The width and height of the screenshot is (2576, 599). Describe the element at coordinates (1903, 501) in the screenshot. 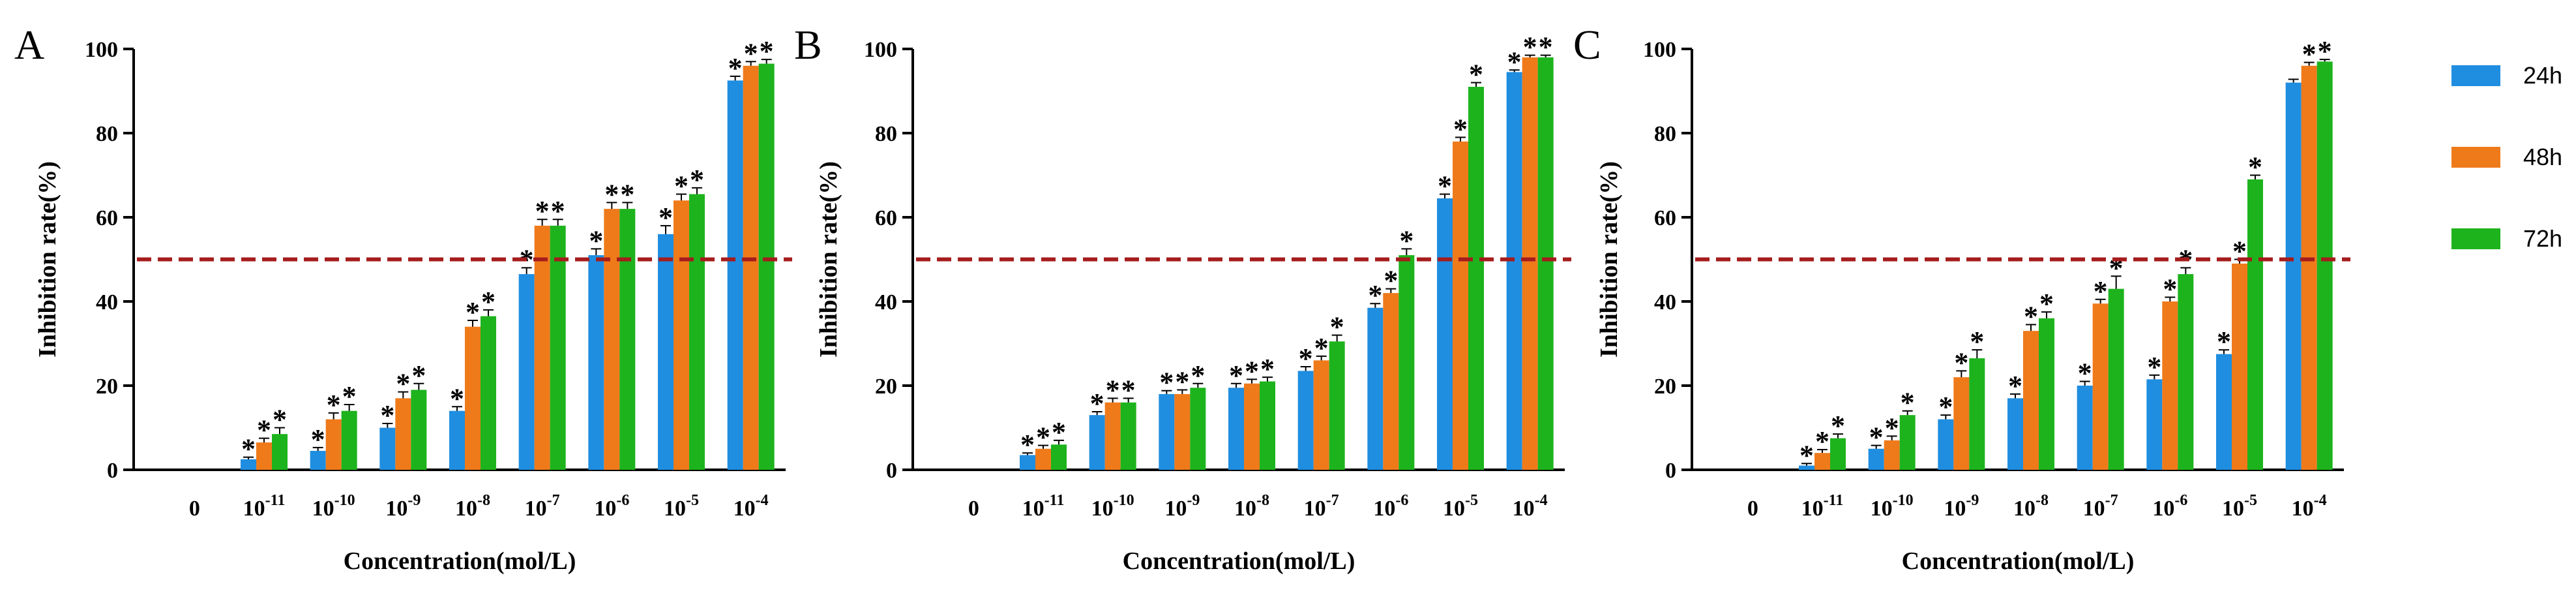

I see `x-tick-exponent: -10` at that location.